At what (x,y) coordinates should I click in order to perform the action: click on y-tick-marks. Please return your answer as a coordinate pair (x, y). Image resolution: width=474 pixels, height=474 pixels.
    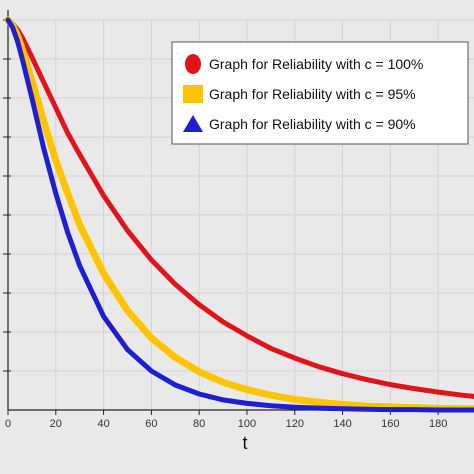
    Looking at the image, I should click on (7, 195).